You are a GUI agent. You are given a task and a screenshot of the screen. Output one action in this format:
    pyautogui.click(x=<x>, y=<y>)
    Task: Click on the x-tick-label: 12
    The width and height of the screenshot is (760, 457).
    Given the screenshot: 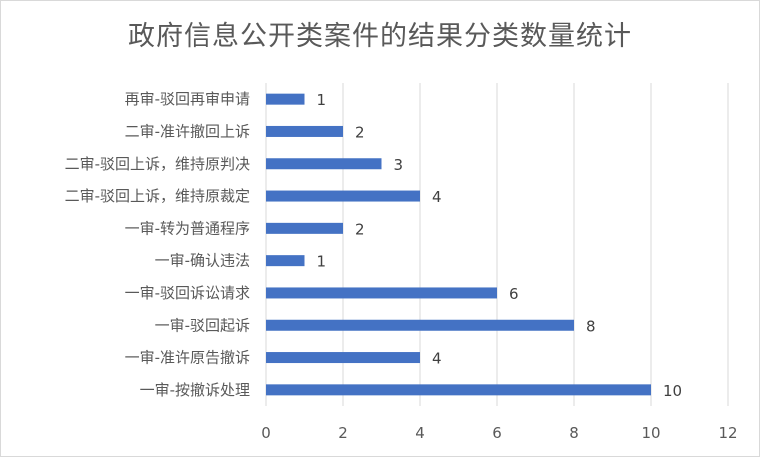 What is the action you would take?
    pyautogui.click(x=727, y=433)
    